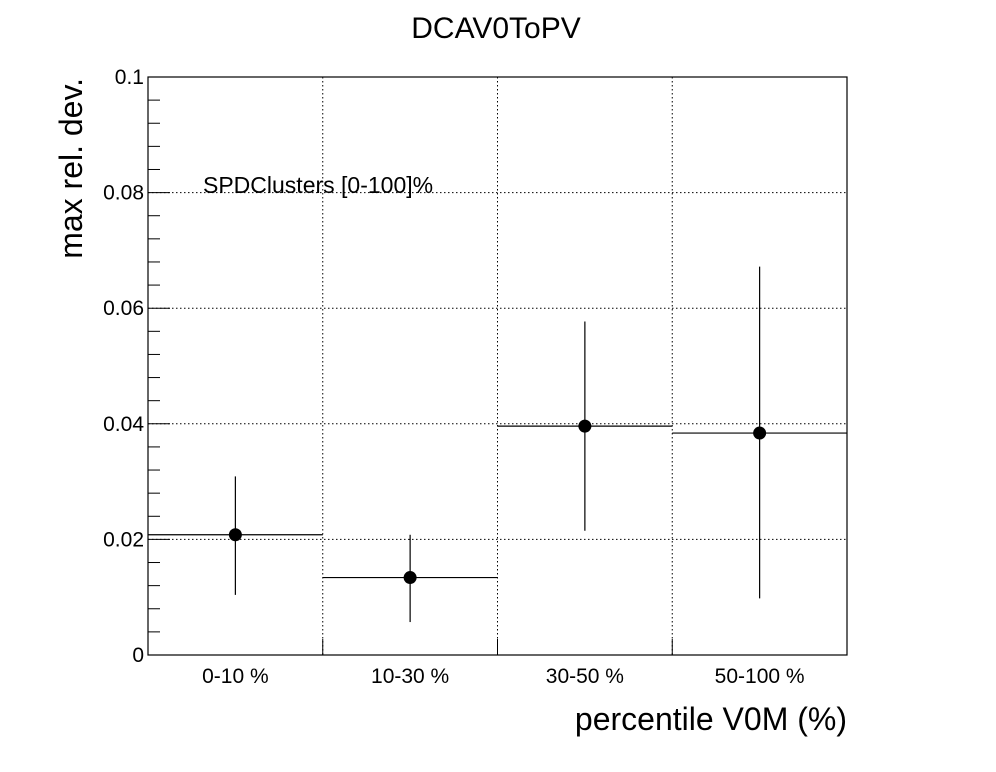 The image size is (996, 772). What do you see at coordinates (71, 168) in the screenshot?
I see `y-axis-label: max rel. dev.` at bounding box center [71, 168].